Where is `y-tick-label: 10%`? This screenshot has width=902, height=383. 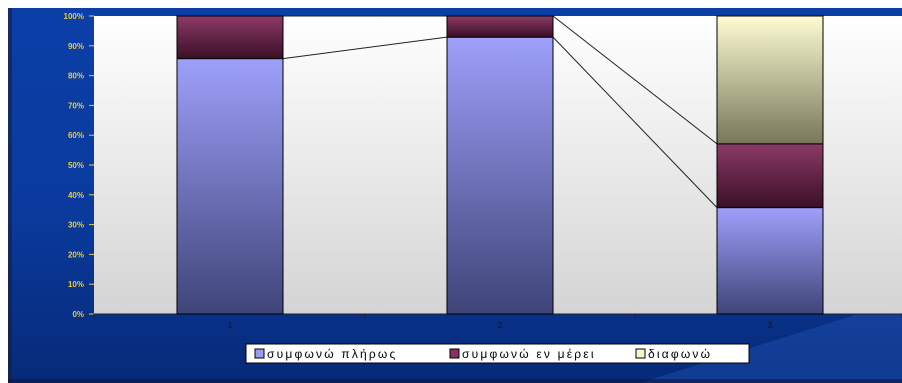
y-tick-label: 10% is located at coordinates (76, 284).